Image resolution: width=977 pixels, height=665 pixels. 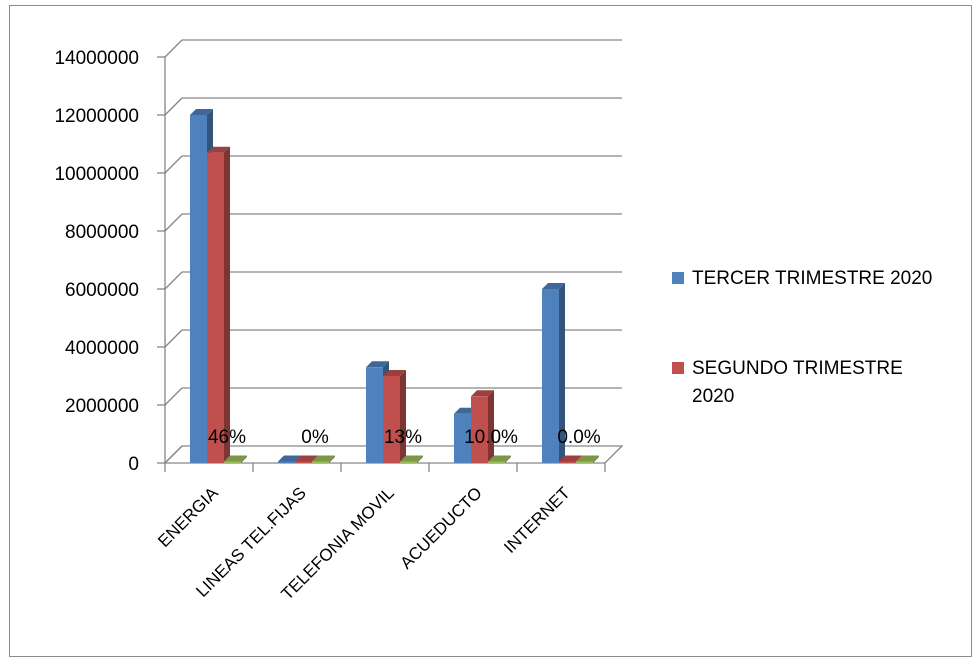 I want to click on category-label: ACUEDUCTO, so click(x=440, y=527).